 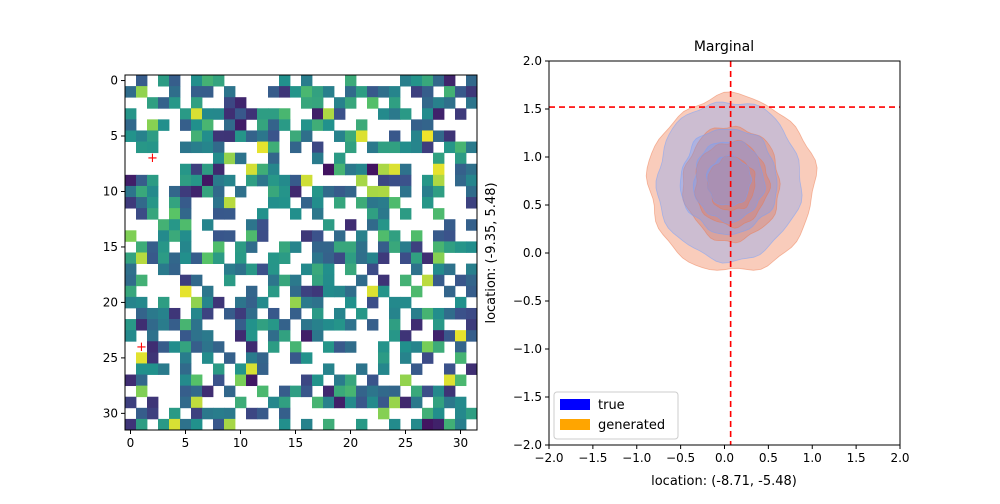 What do you see at coordinates (532, 109) in the screenshot?
I see `y-tick-label: 1.5` at bounding box center [532, 109].